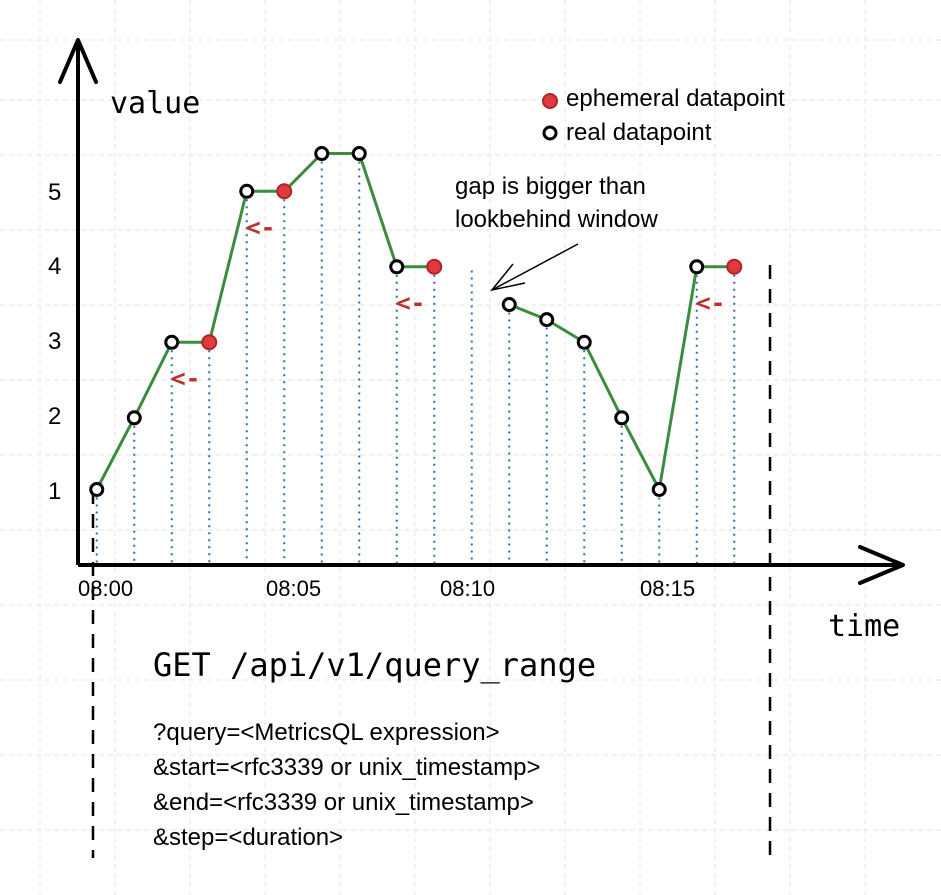 Image resolution: width=941 pixels, height=895 pixels. Describe the element at coordinates (663, 115) in the screenshot. I see `legend: ephemeral datapoint real datapoint` at that location.